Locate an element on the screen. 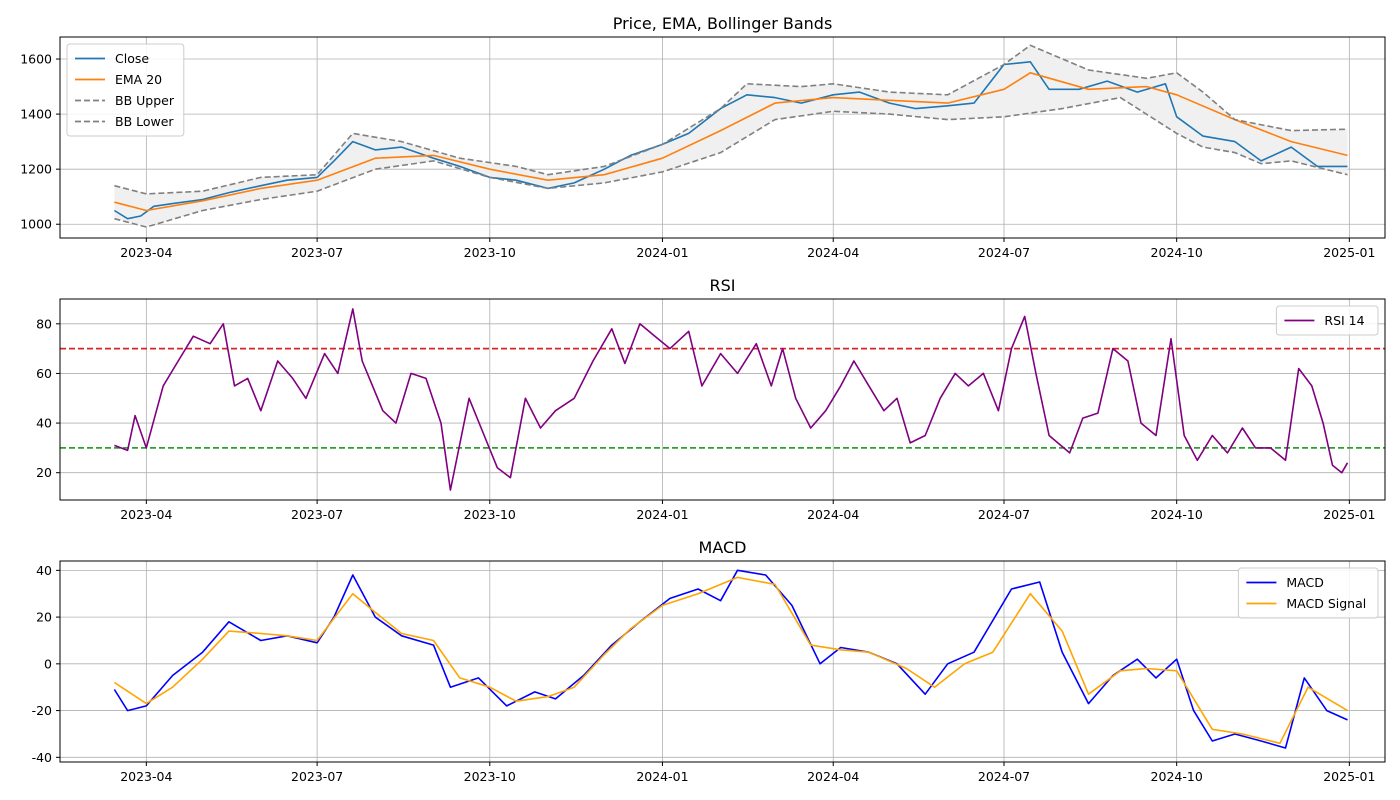 This screenshot has height=800, width=1400. legend: Close EMA 20 BB Upper BB Lower is located at coordinates (125, 90).